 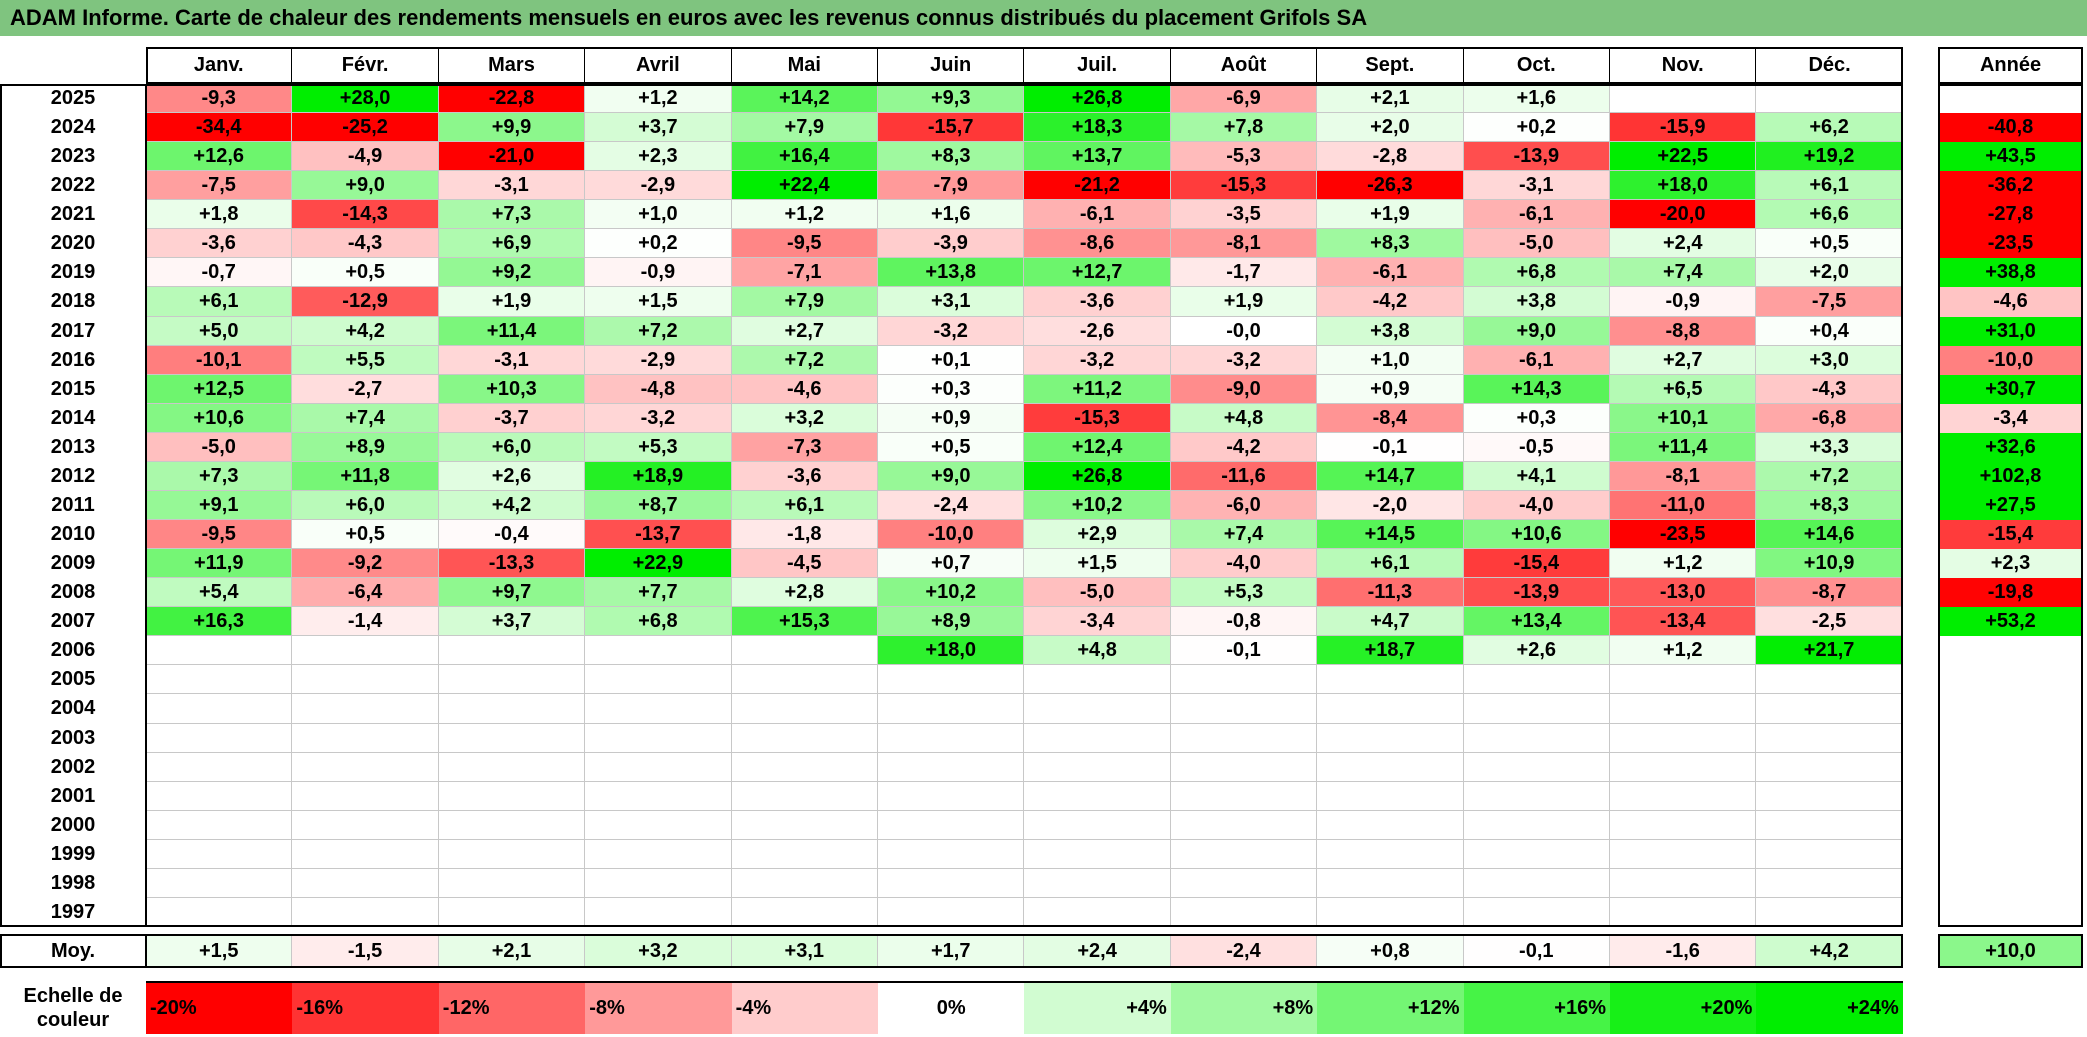 What do you see at coordinates (1683, 128) in the screenshot?
I see `heatmap-cell: -15,9` at bounding box center [1683, 128].